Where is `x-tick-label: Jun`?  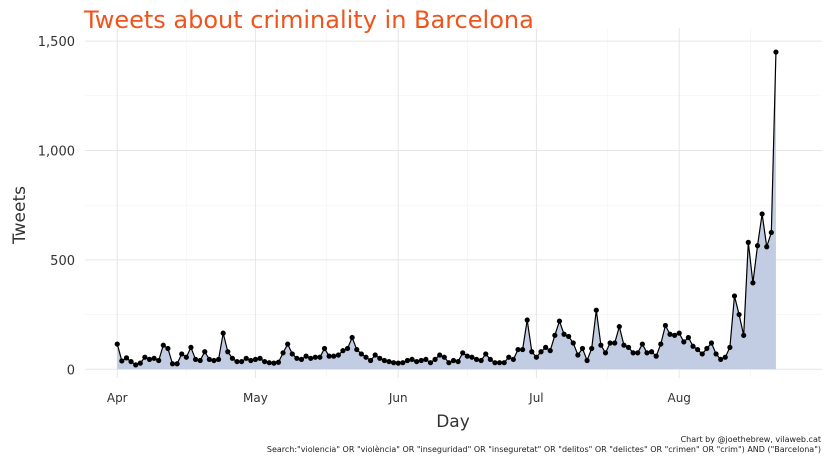
x-tick-label: Jun is located at coordinates (398, 398).